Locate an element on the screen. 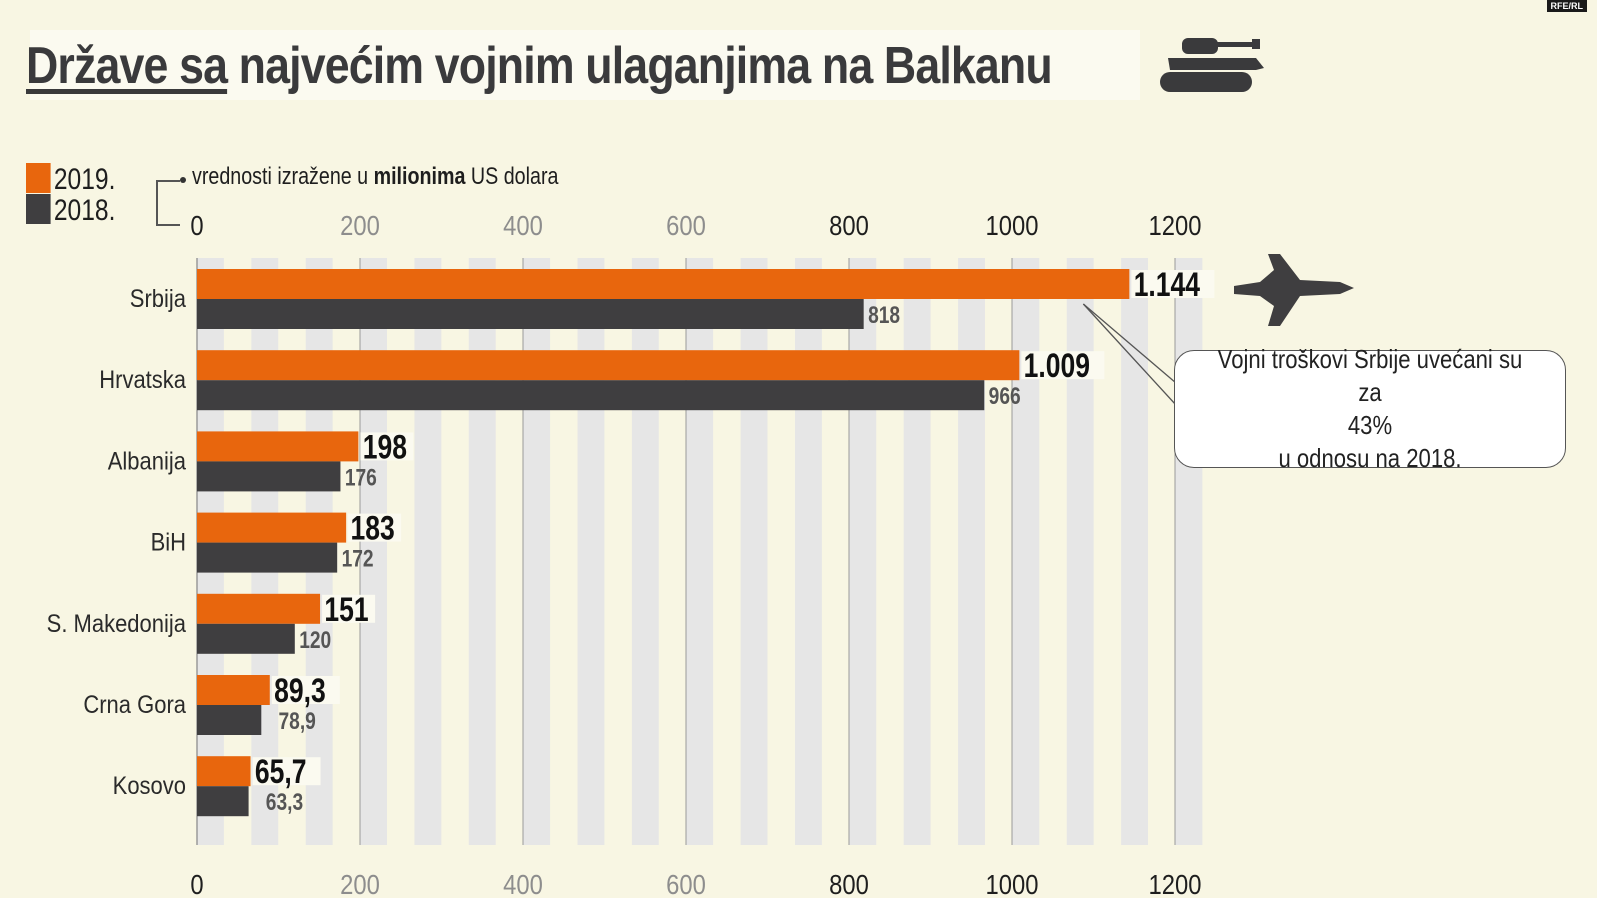 The height and width of the screenshot is (898, 1597). x-tick-label-bottom: 800 is located at coordinates (849, 883).